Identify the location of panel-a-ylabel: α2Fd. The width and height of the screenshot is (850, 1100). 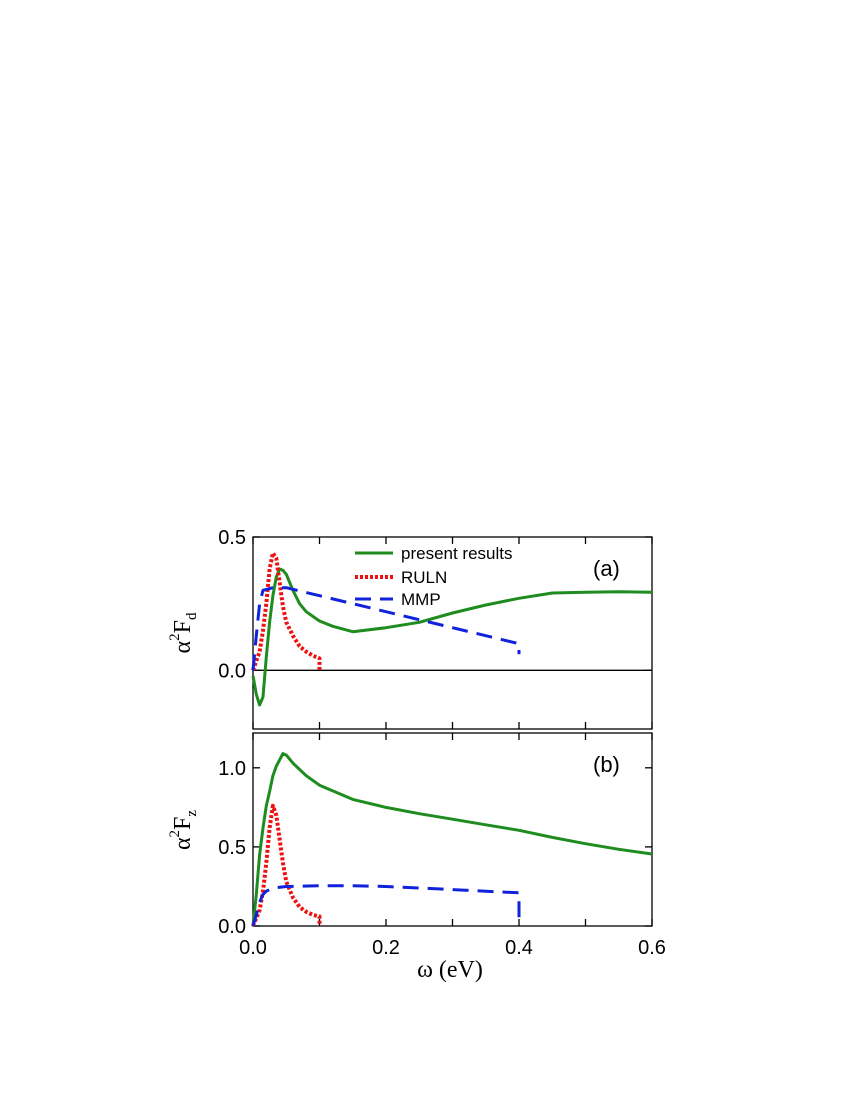
(183, 632).